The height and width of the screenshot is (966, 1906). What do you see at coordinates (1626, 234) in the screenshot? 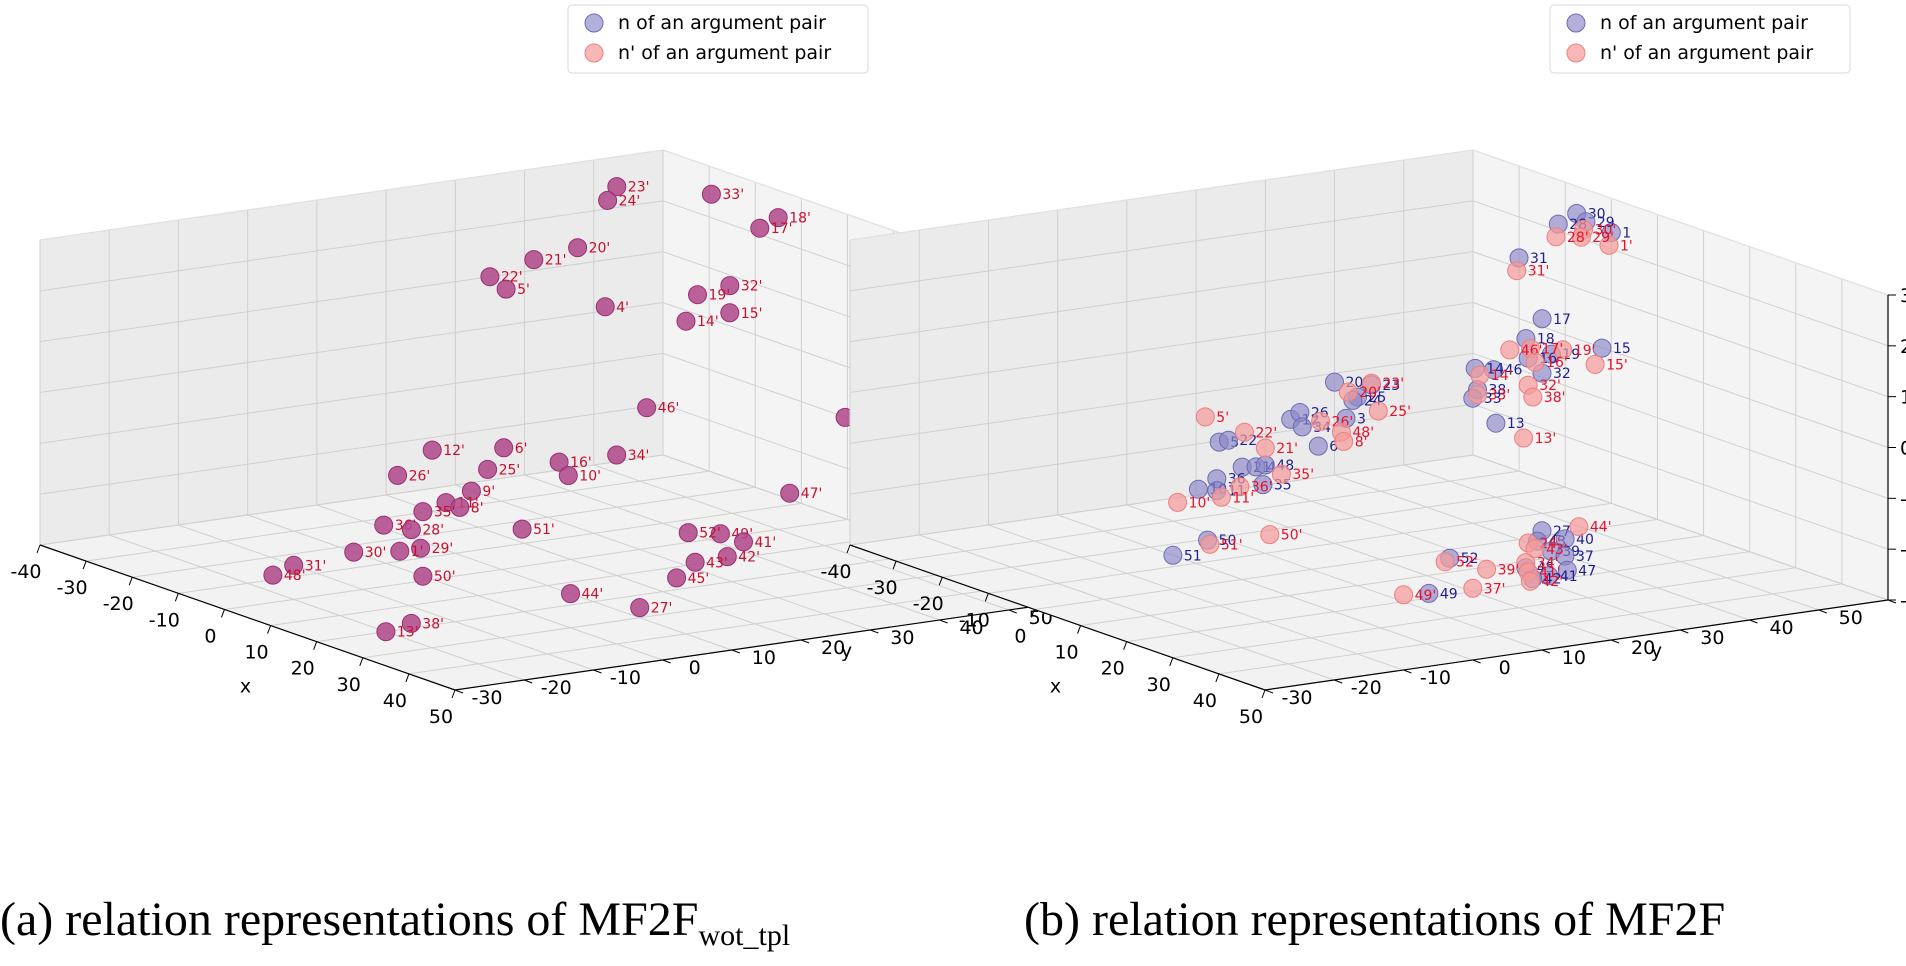
I see `data-point-label: 1` at bounding box center [1626, 234].